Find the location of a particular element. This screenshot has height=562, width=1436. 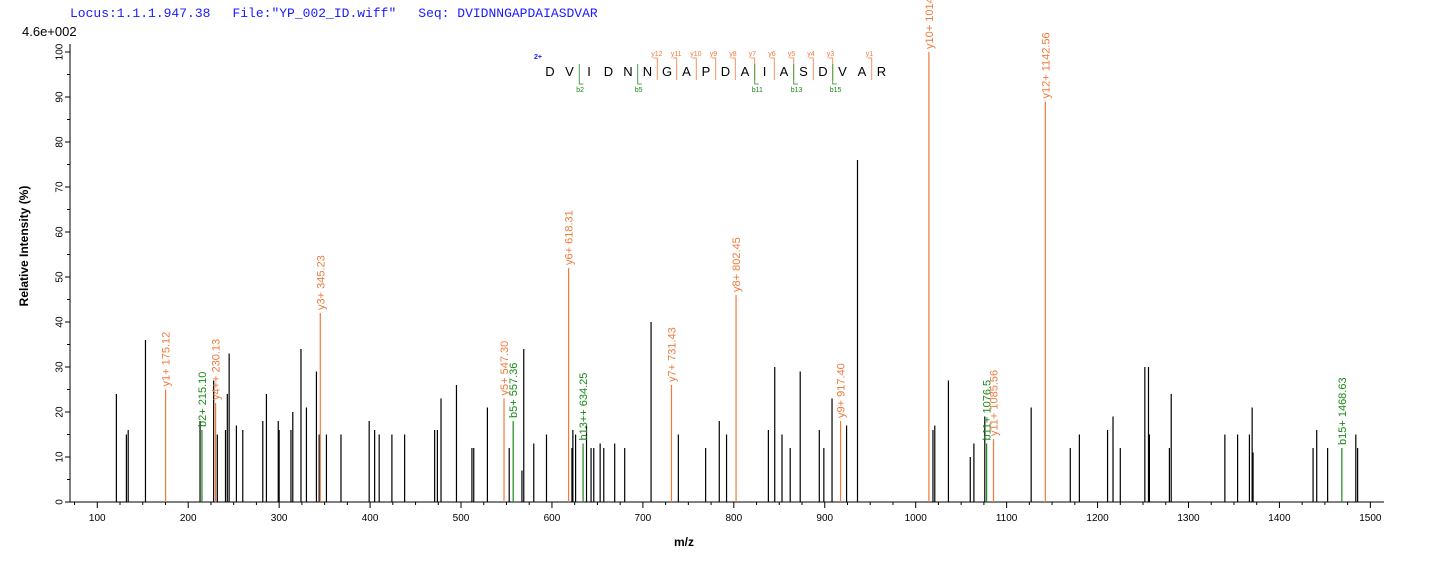

b-fragment-label: b11 is located at coordinates (757, 90).